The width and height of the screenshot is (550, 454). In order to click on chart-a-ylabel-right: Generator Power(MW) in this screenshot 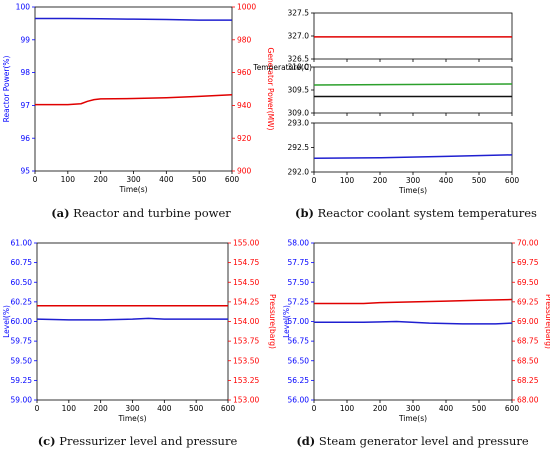, I will do `click(270, 89)`.